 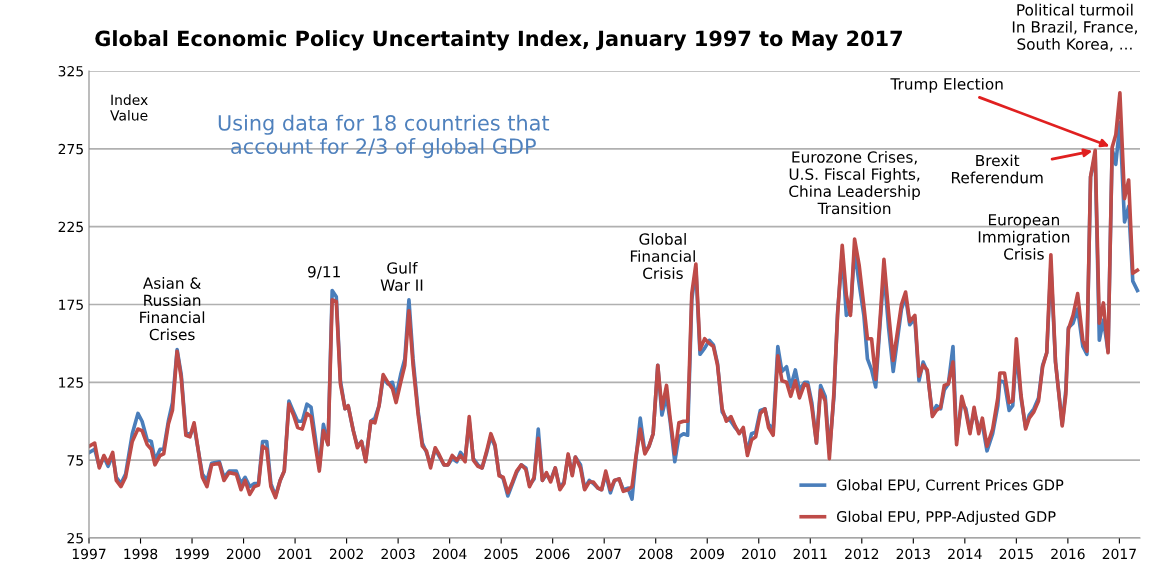 What do you see at coordinates (172, 309) in the screenshot?
I see `annotation: Asian & Russian Financial Crises` at bounding box center [172, 309].